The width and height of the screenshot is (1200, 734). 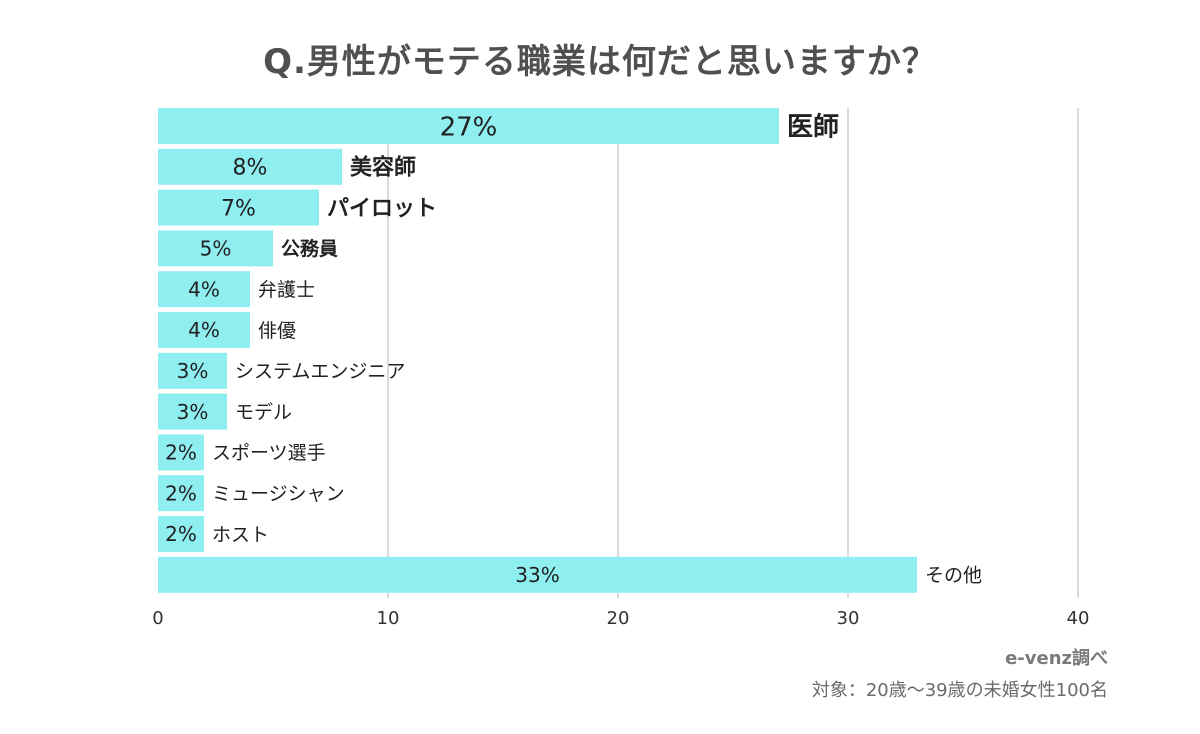 I want to click on data-label: 8%, so click(x=250, y=168).